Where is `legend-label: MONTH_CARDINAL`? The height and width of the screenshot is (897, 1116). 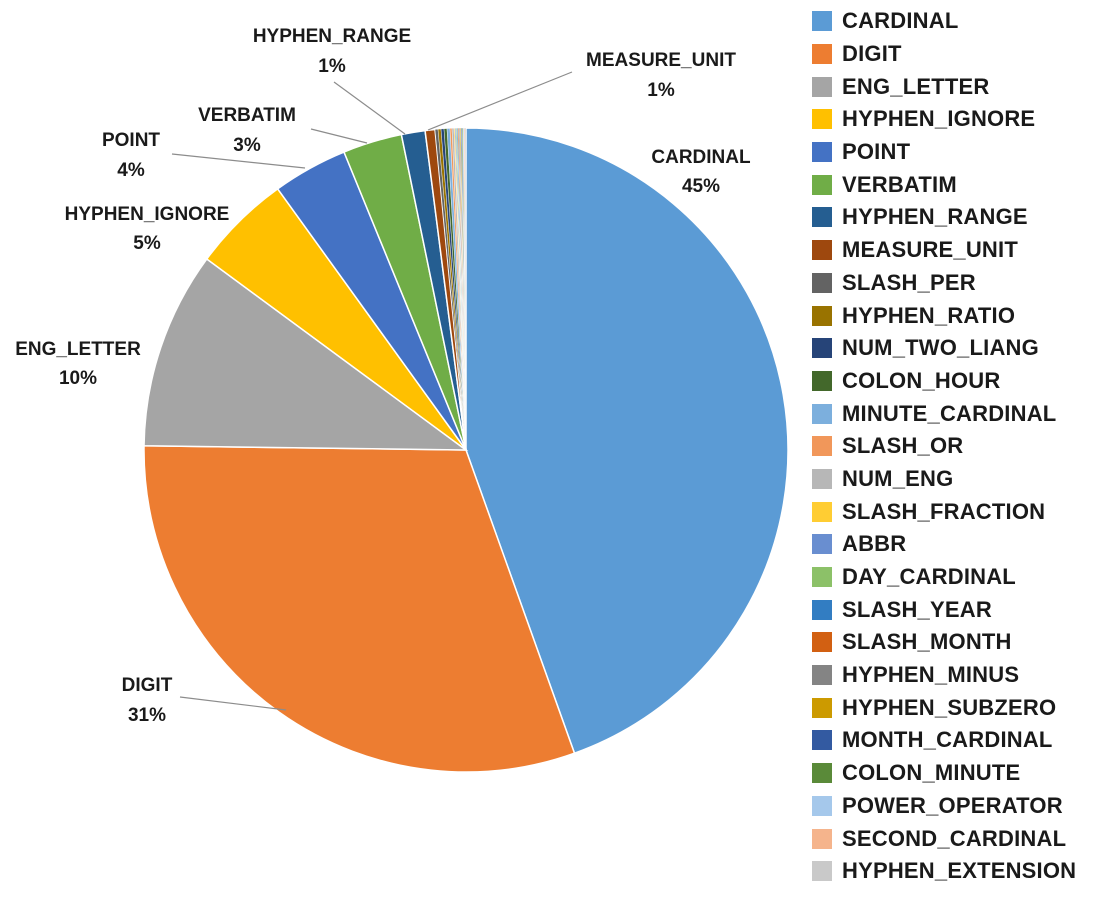 legend-label: MONTH_CARDINAL is located at coordinates (947, 740).